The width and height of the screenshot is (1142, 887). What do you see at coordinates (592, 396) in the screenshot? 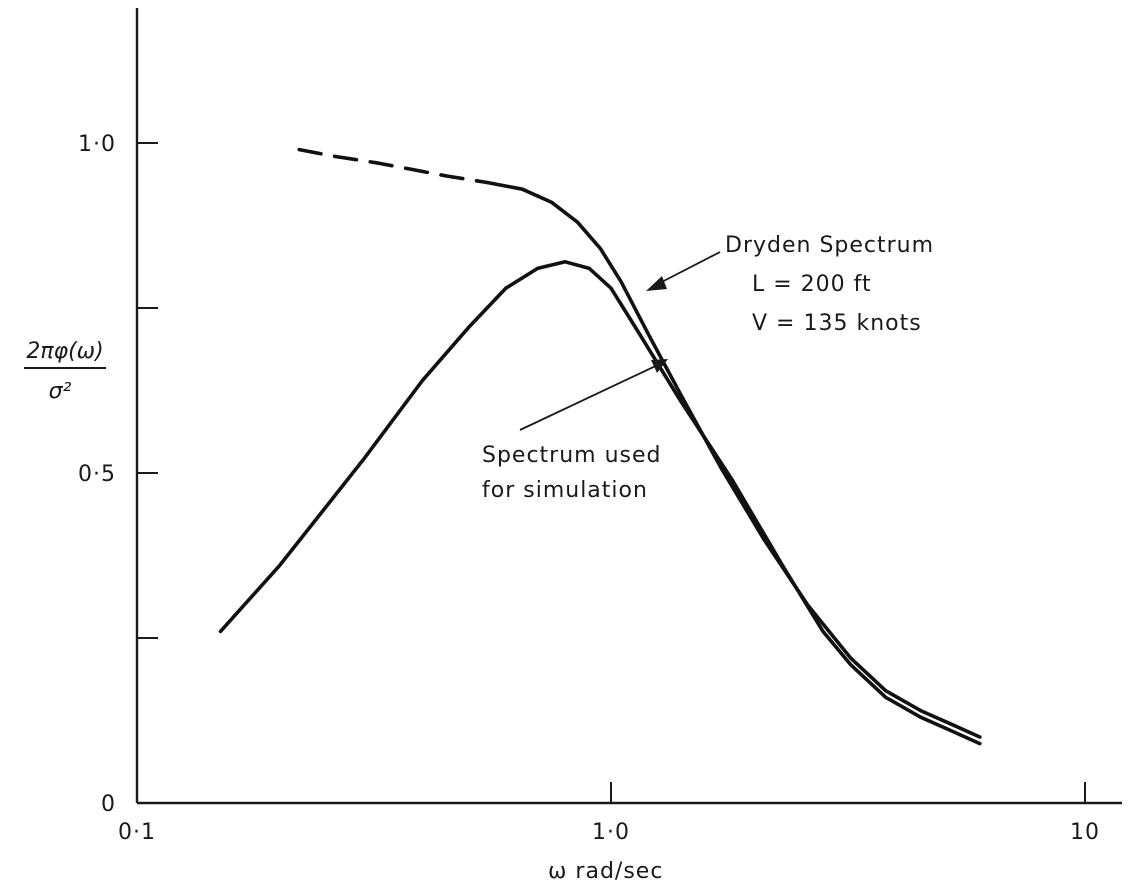
I see `simulation-annotation-arrow` at bounding box center [592, 396].